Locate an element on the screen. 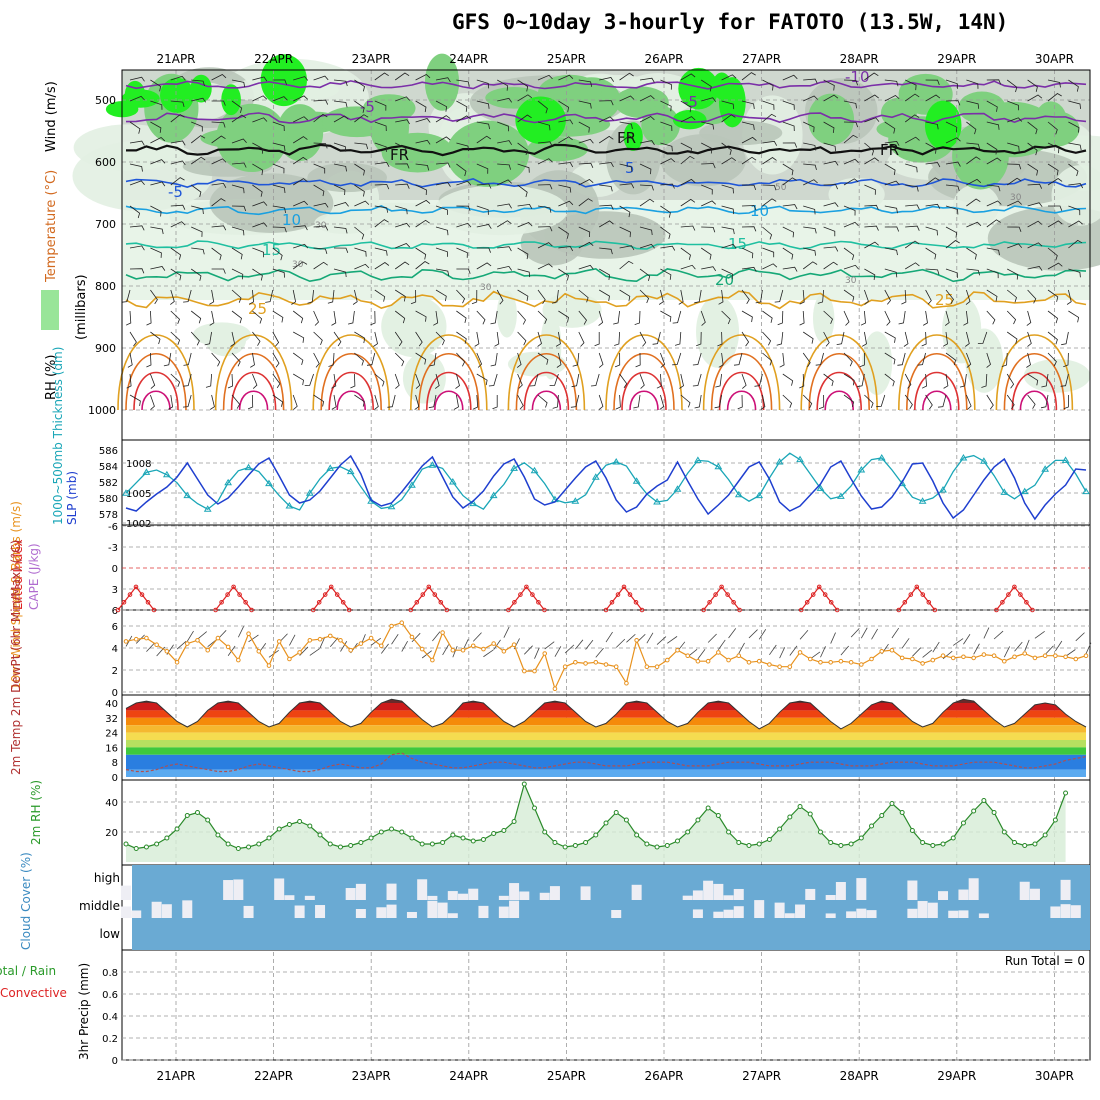 This screenshot has width=1100, height=1100. upper-legend-label: RH (%) is located at coordinates (51, 377).